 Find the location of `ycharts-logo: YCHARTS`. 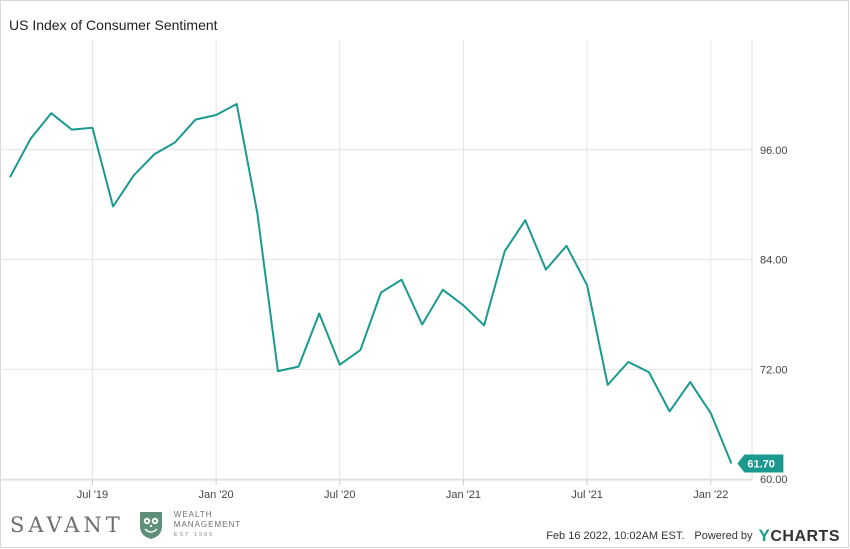

ycharts-logo: YCHARTS is located at coordinates (799, 536).